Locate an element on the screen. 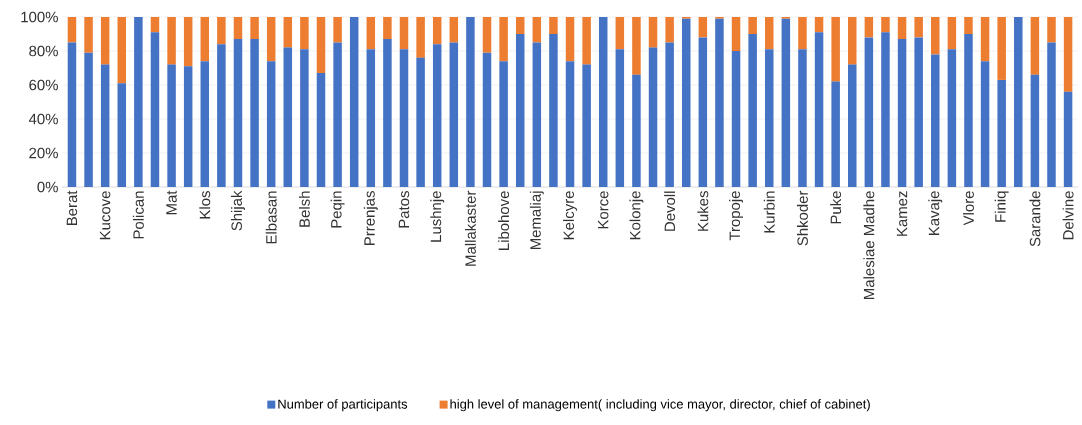 The height and width of the screenshot is (425, 1082). y-tick-label: 0% is located at coordinates (47, 187).